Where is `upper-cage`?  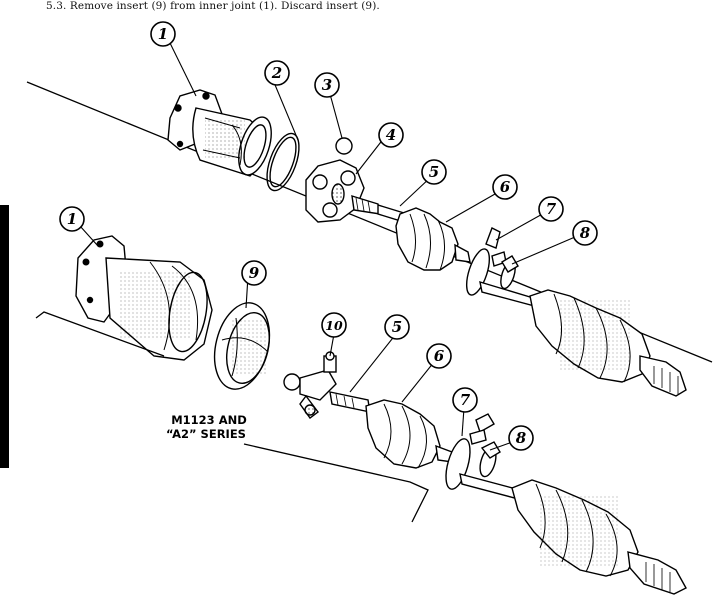 upper-cage is located at coordinates (335, 191).